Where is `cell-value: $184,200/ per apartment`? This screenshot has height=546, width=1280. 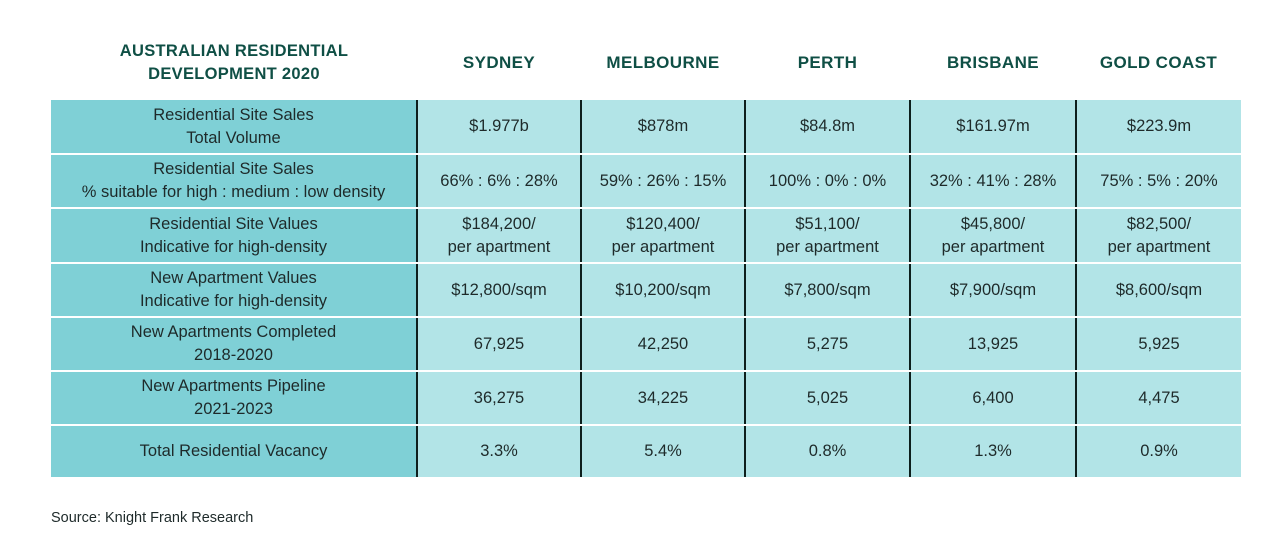
cell-value: $184,200/ per apartment is located at coordinates (499, 235).